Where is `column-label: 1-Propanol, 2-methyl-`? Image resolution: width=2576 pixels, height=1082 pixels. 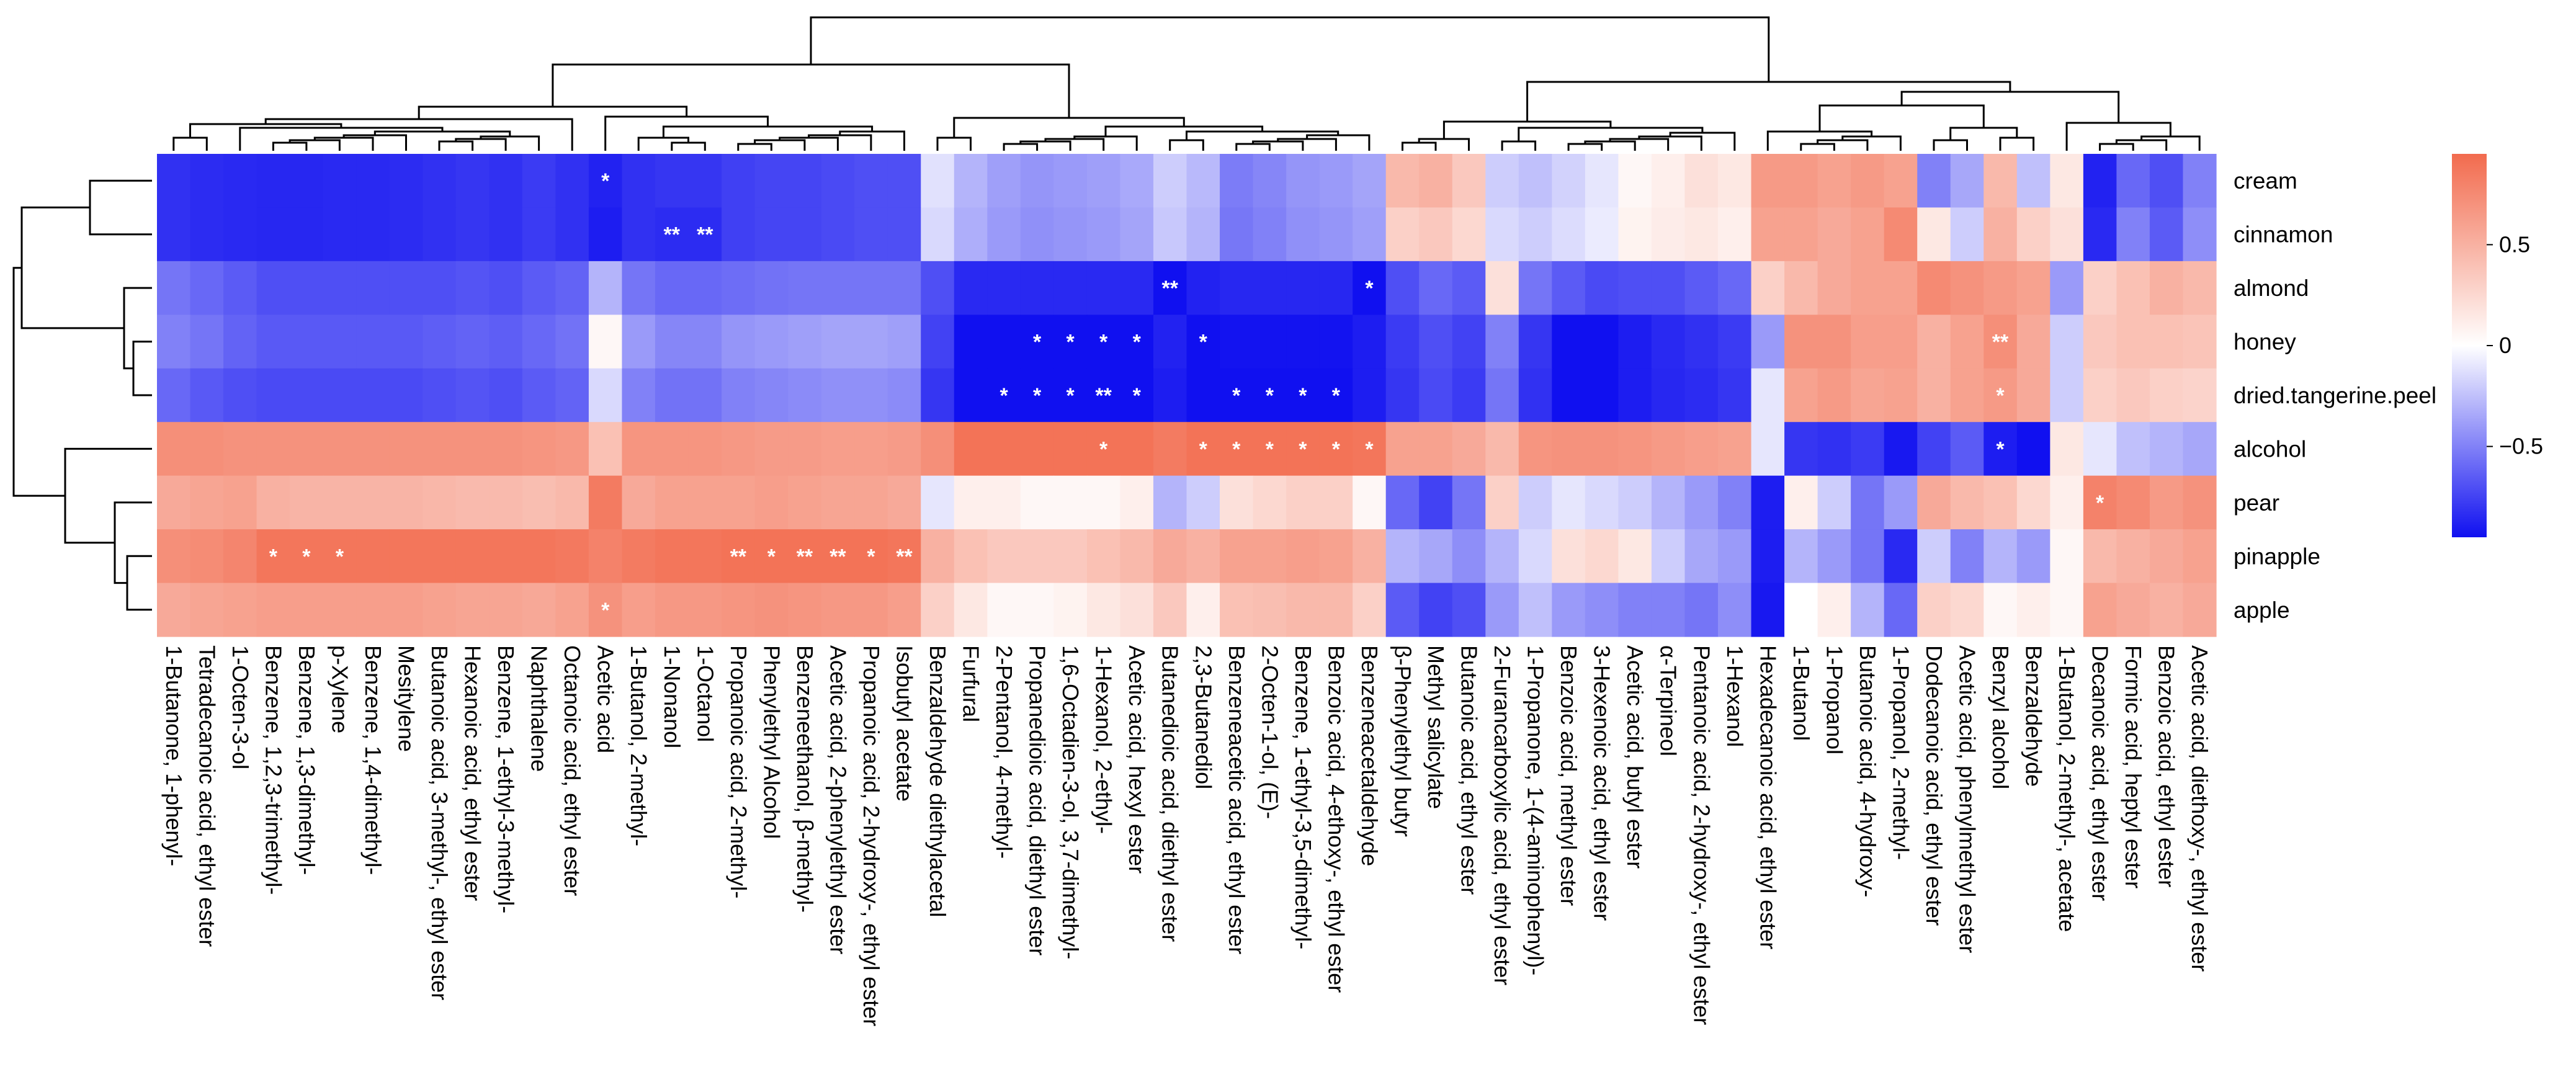
column-label: 1-Propanol, 2-methyl- is located at coordinates (1900, 753).